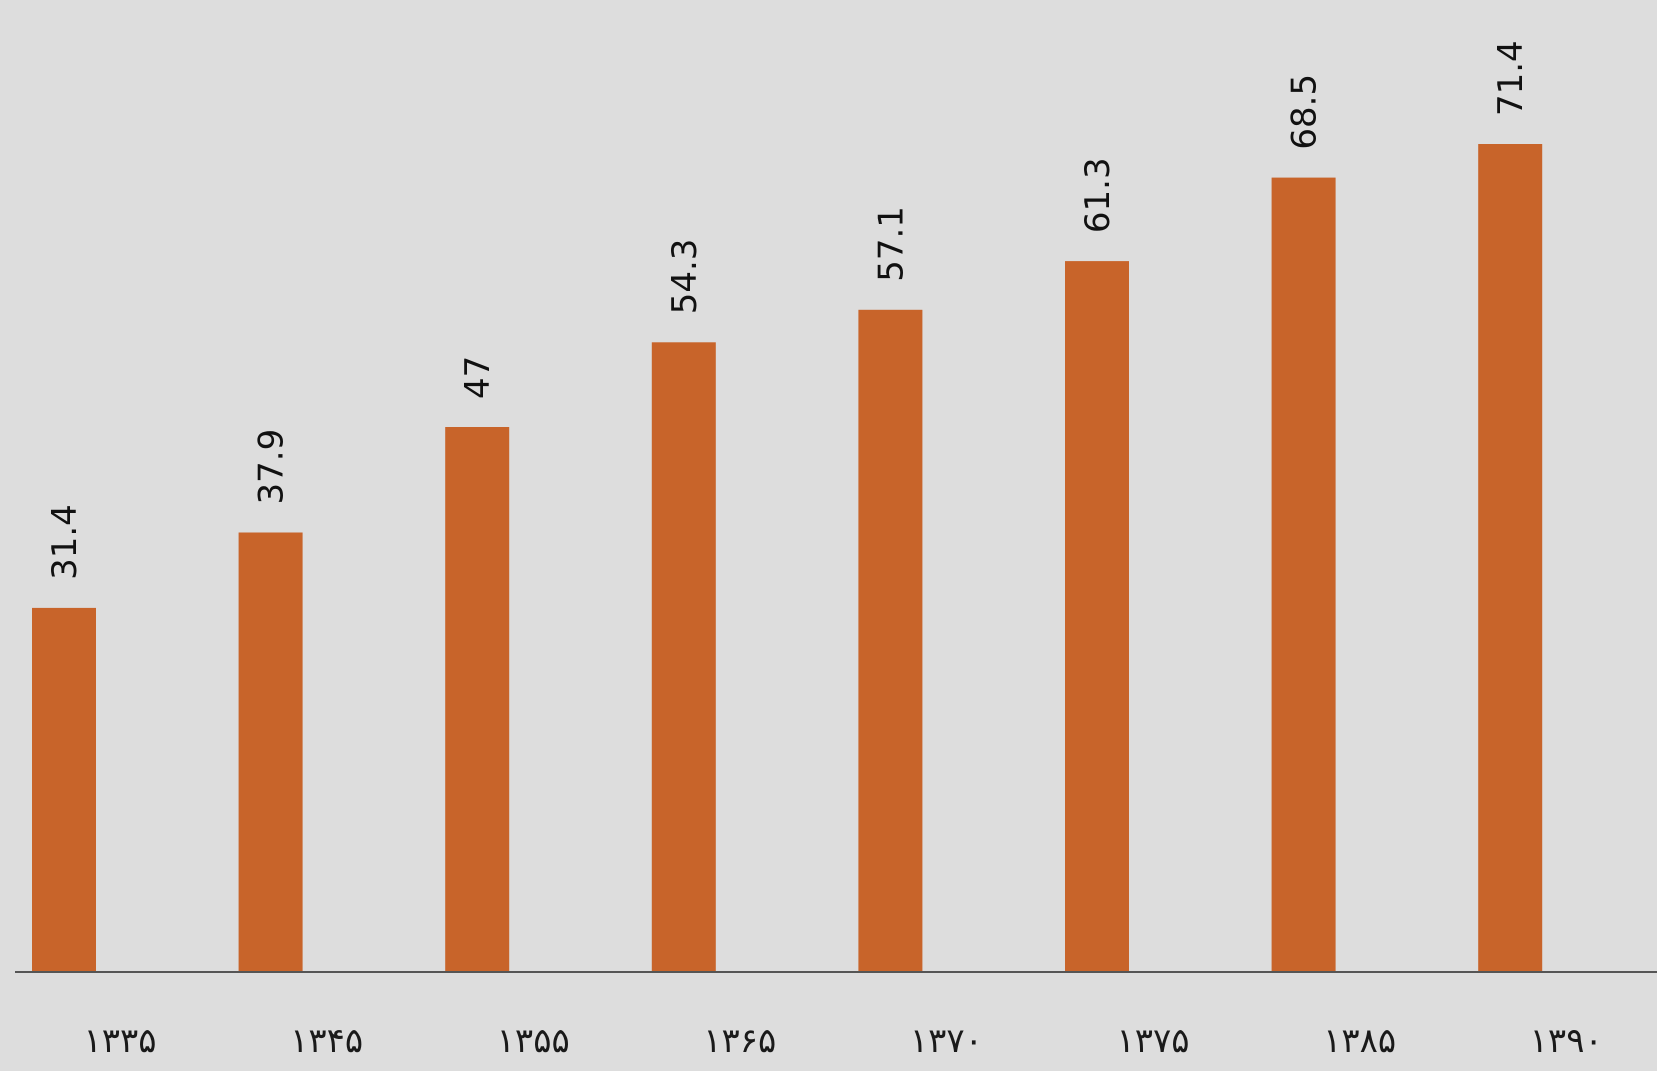 The height and width of the screenshot is (1071, 1657). What do you see at coordinates (478, 377) in the screenshot?
I see `value-label: 47` at bounding box center [478, 377].